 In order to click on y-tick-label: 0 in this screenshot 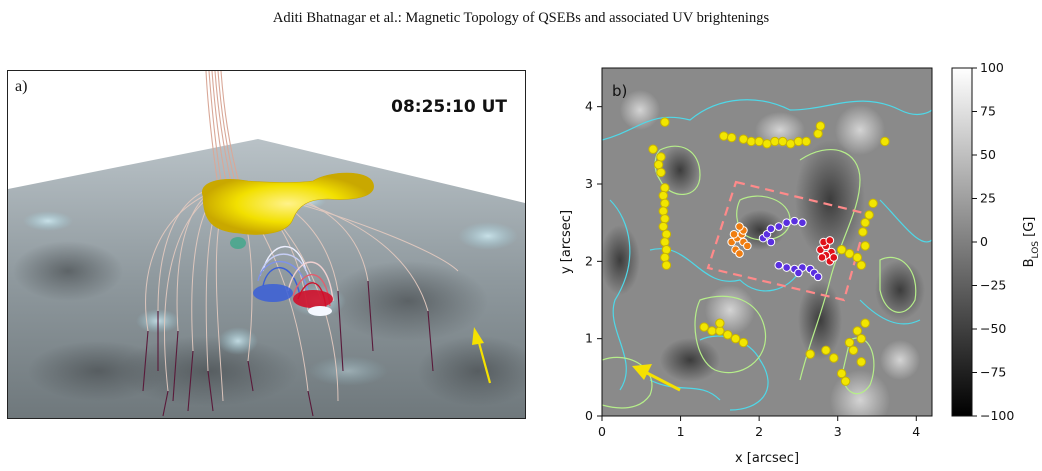, I will do `click(589, 415)`.